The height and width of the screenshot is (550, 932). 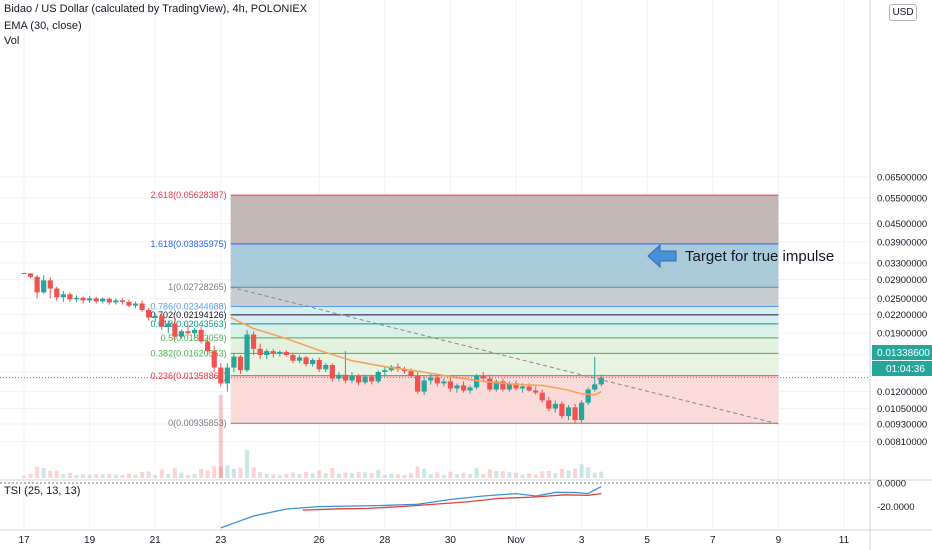 I want to click on trend-line, so click(x=504, y=355).